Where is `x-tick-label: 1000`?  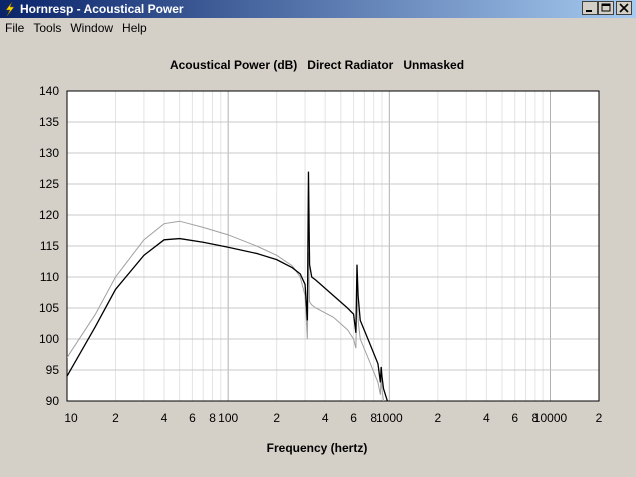
x-tick-label: 1000 is located at coordinates (389, 418).